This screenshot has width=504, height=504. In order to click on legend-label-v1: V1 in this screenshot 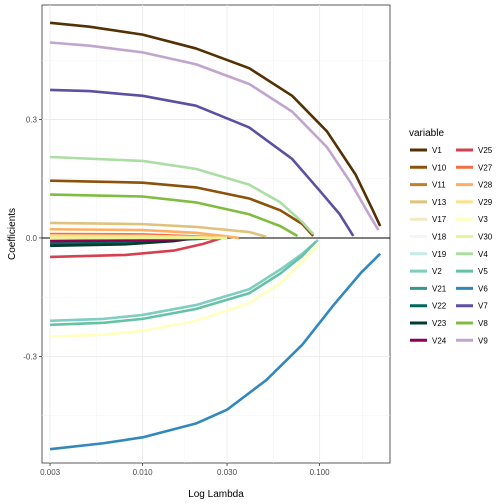, I will do `click(437, 150)`.